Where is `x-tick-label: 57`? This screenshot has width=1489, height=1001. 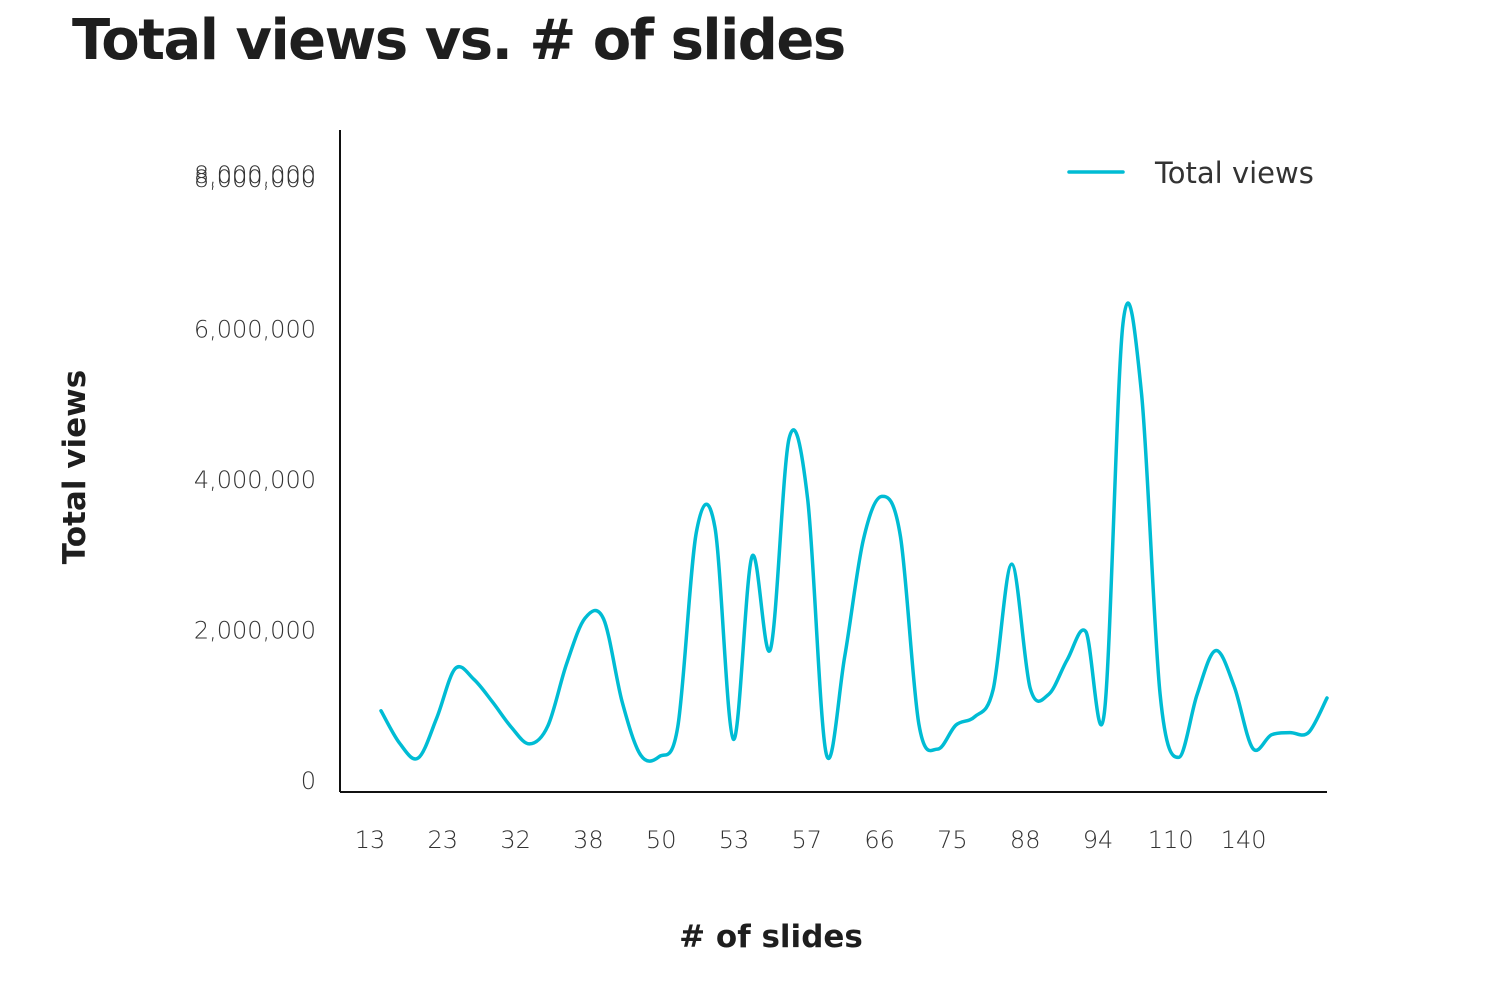
x-tick-label: 57 is located at coordinates (807, 840).